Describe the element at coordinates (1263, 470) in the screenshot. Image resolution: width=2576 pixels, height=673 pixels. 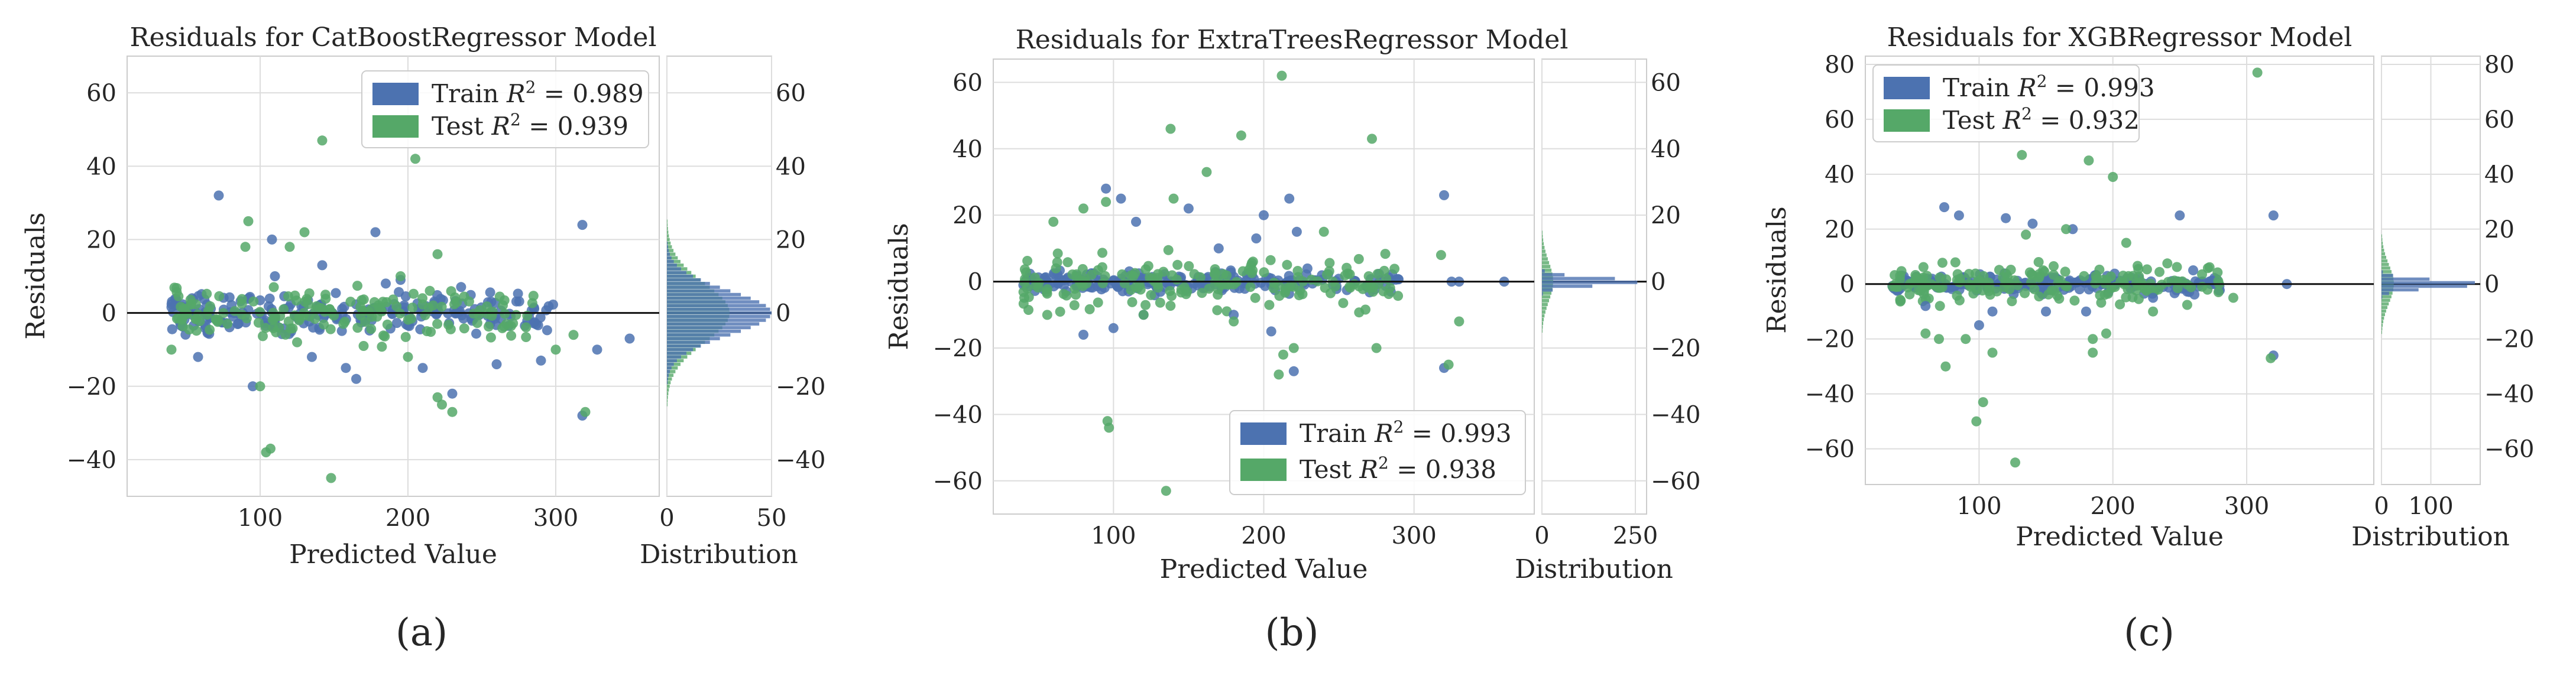
I see `legend-swatch` at that location.